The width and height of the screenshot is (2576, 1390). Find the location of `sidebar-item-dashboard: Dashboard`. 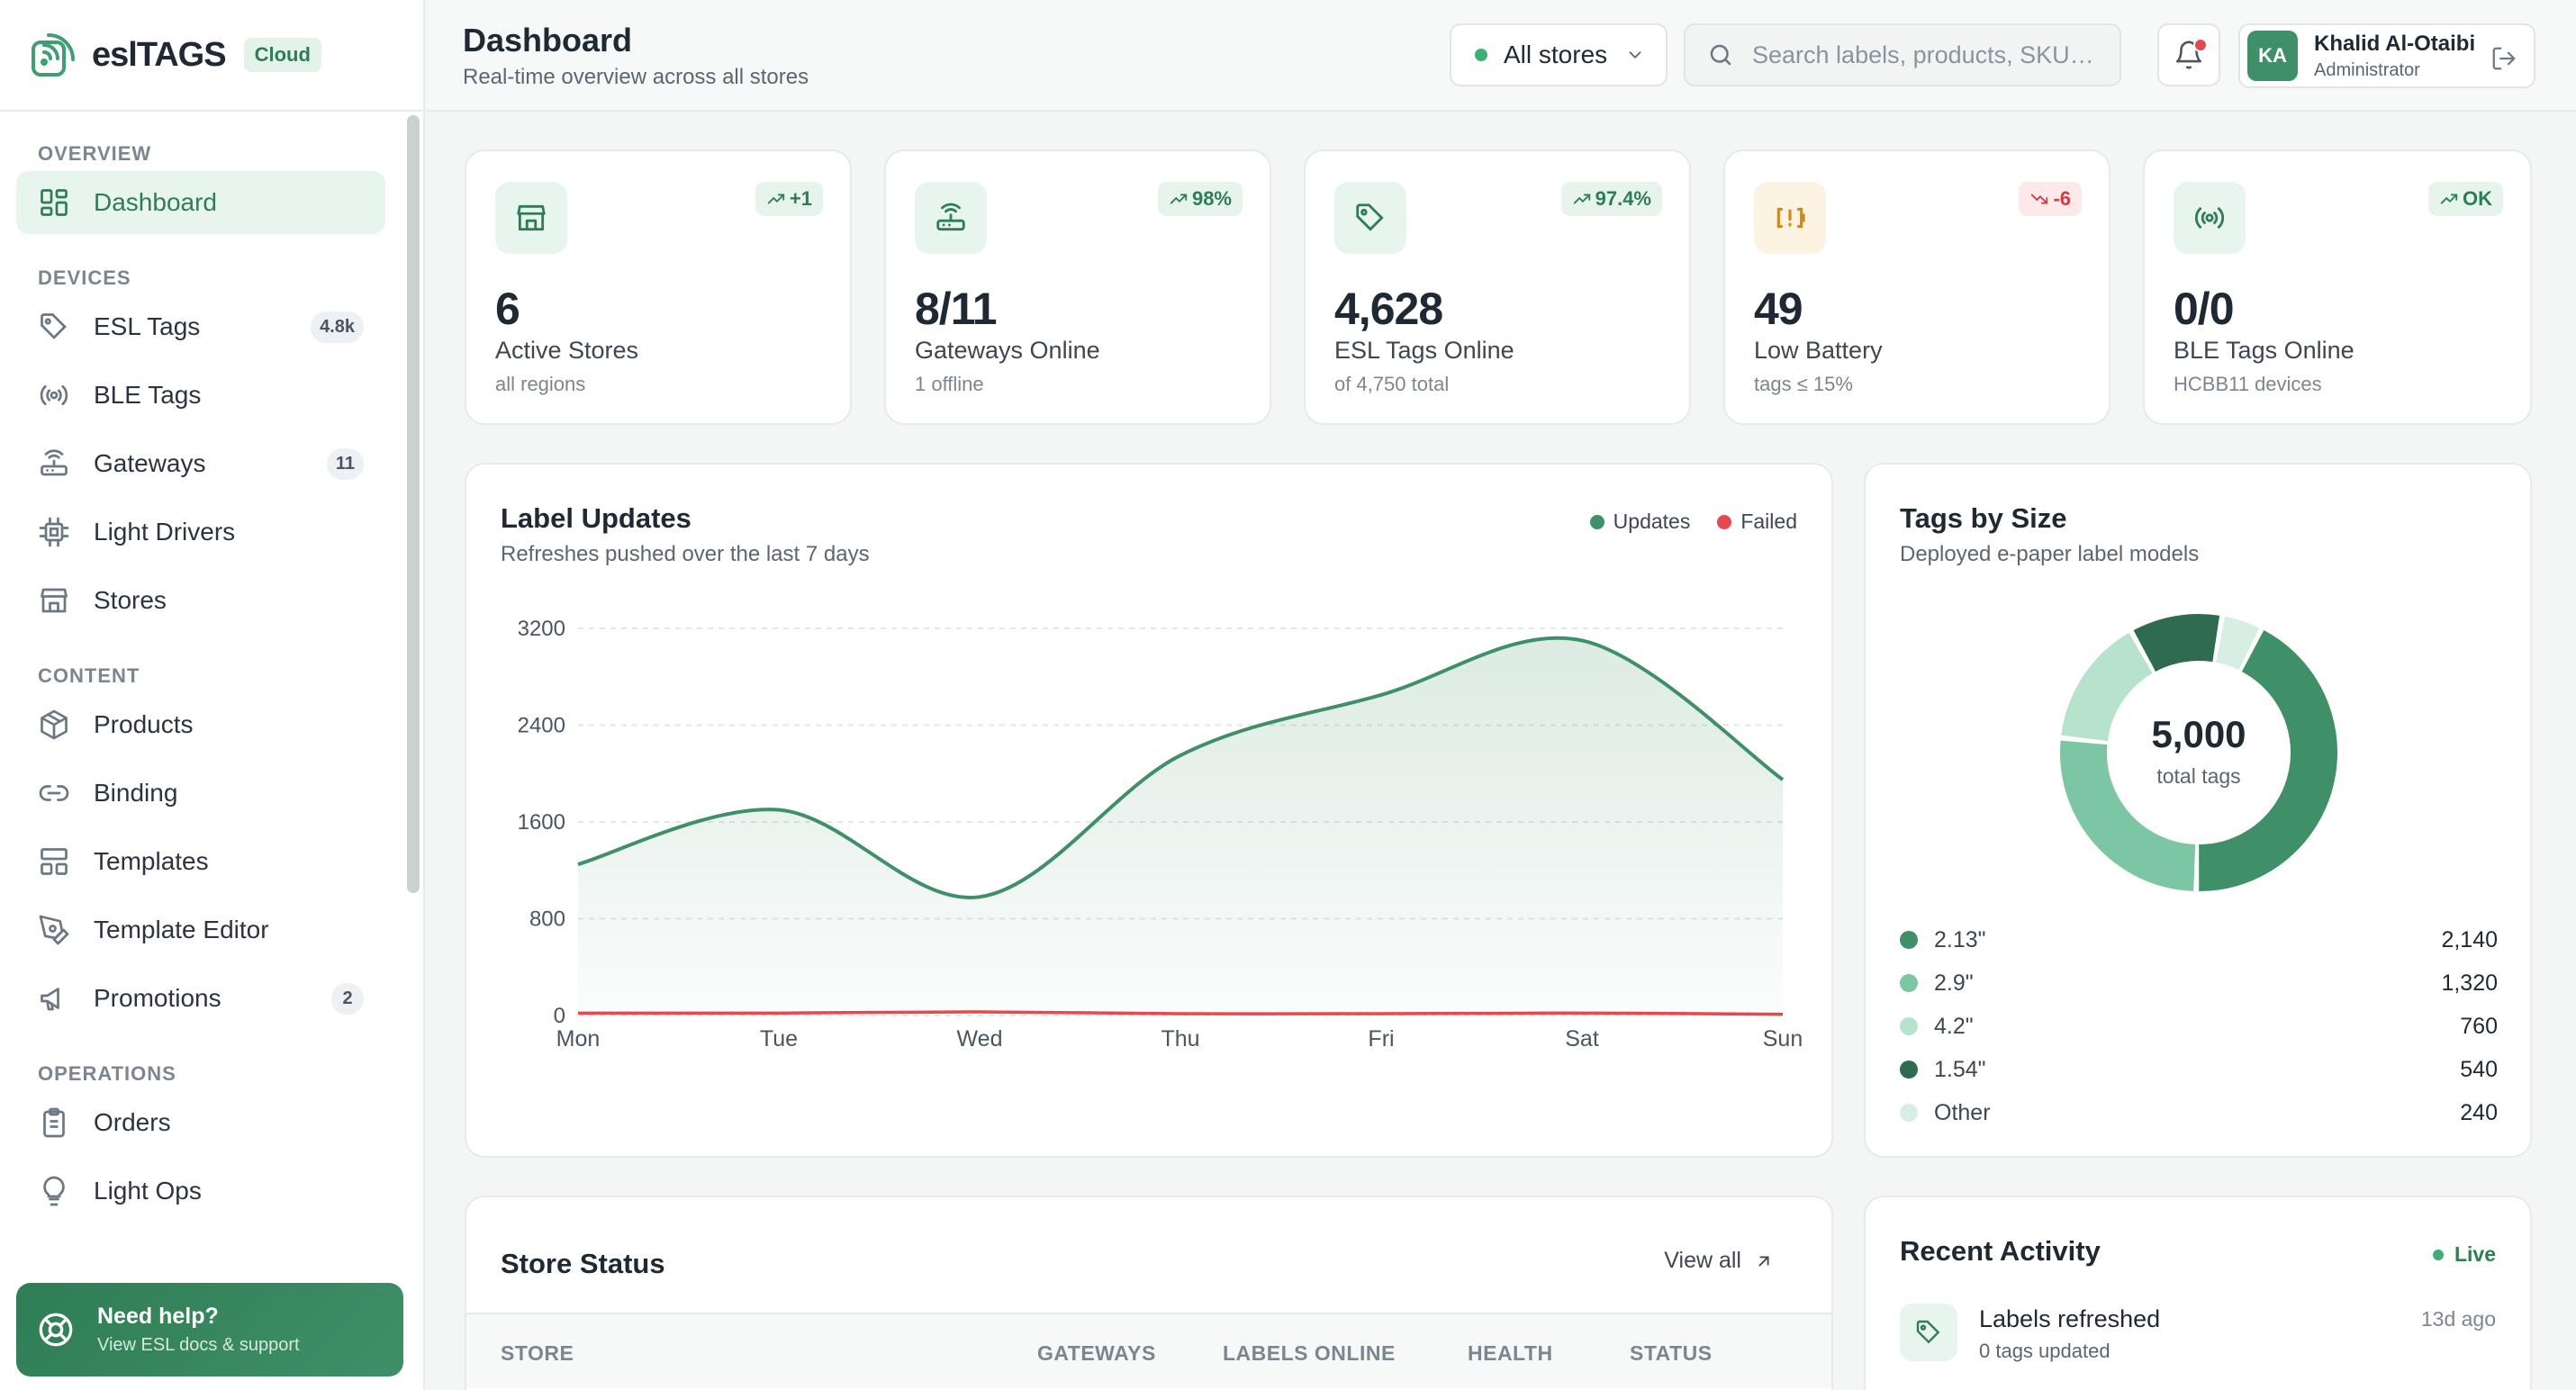

sidebar-item-dashboard: Dashboard is located at coordinates (200, 202).